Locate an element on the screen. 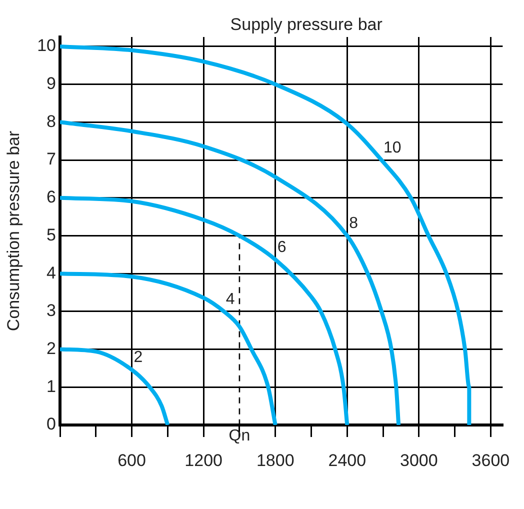 The width and height of the screenshot is (524, 509). x-tick-label: 1800 is located at coordinates (275, 460).